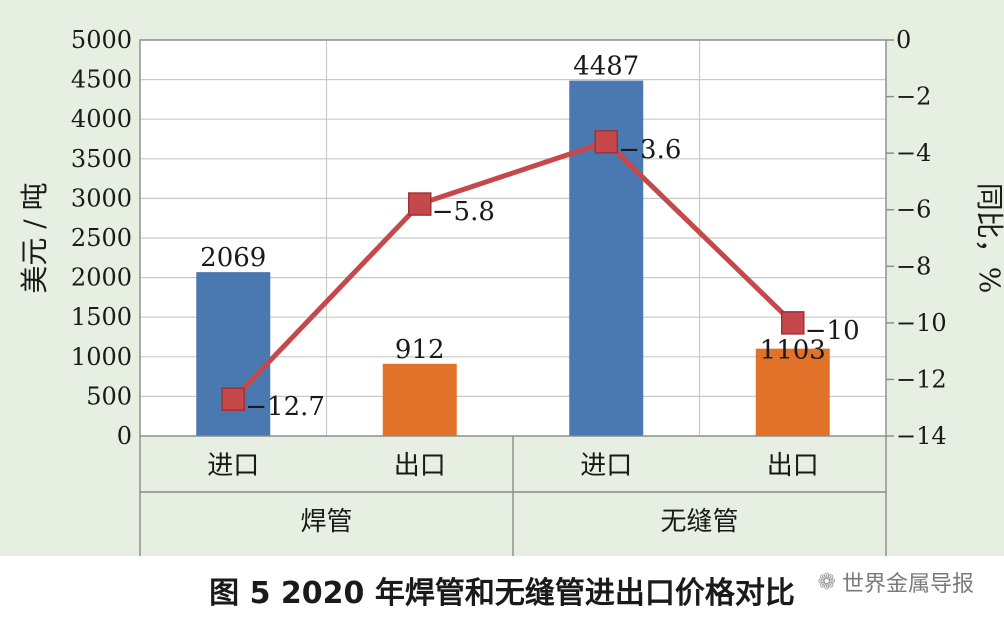 The width and height of the screenshot is (1004, 625). Describe the element at coordinates (233, 258) in the screenshot. I see `bar-value-label: 2069` at that location.